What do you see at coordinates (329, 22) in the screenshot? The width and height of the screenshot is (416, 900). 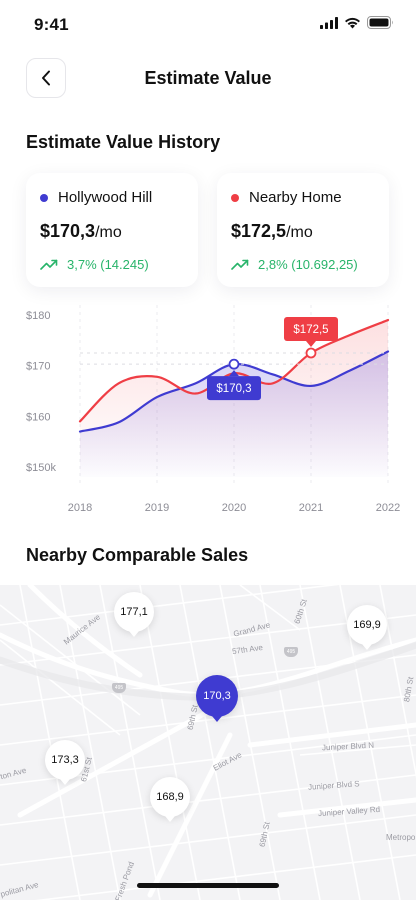 I see `cellular-signal-icon` at bounding box center [329, 22].